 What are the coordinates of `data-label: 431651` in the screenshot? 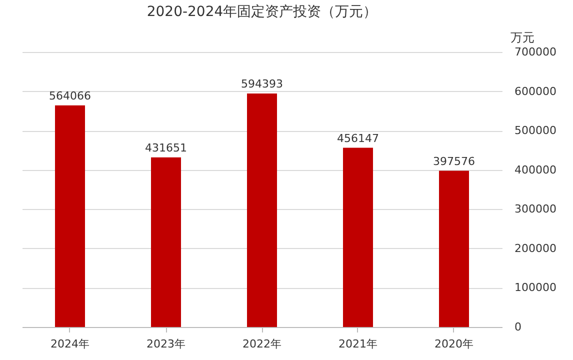 It's located at (166, 147).